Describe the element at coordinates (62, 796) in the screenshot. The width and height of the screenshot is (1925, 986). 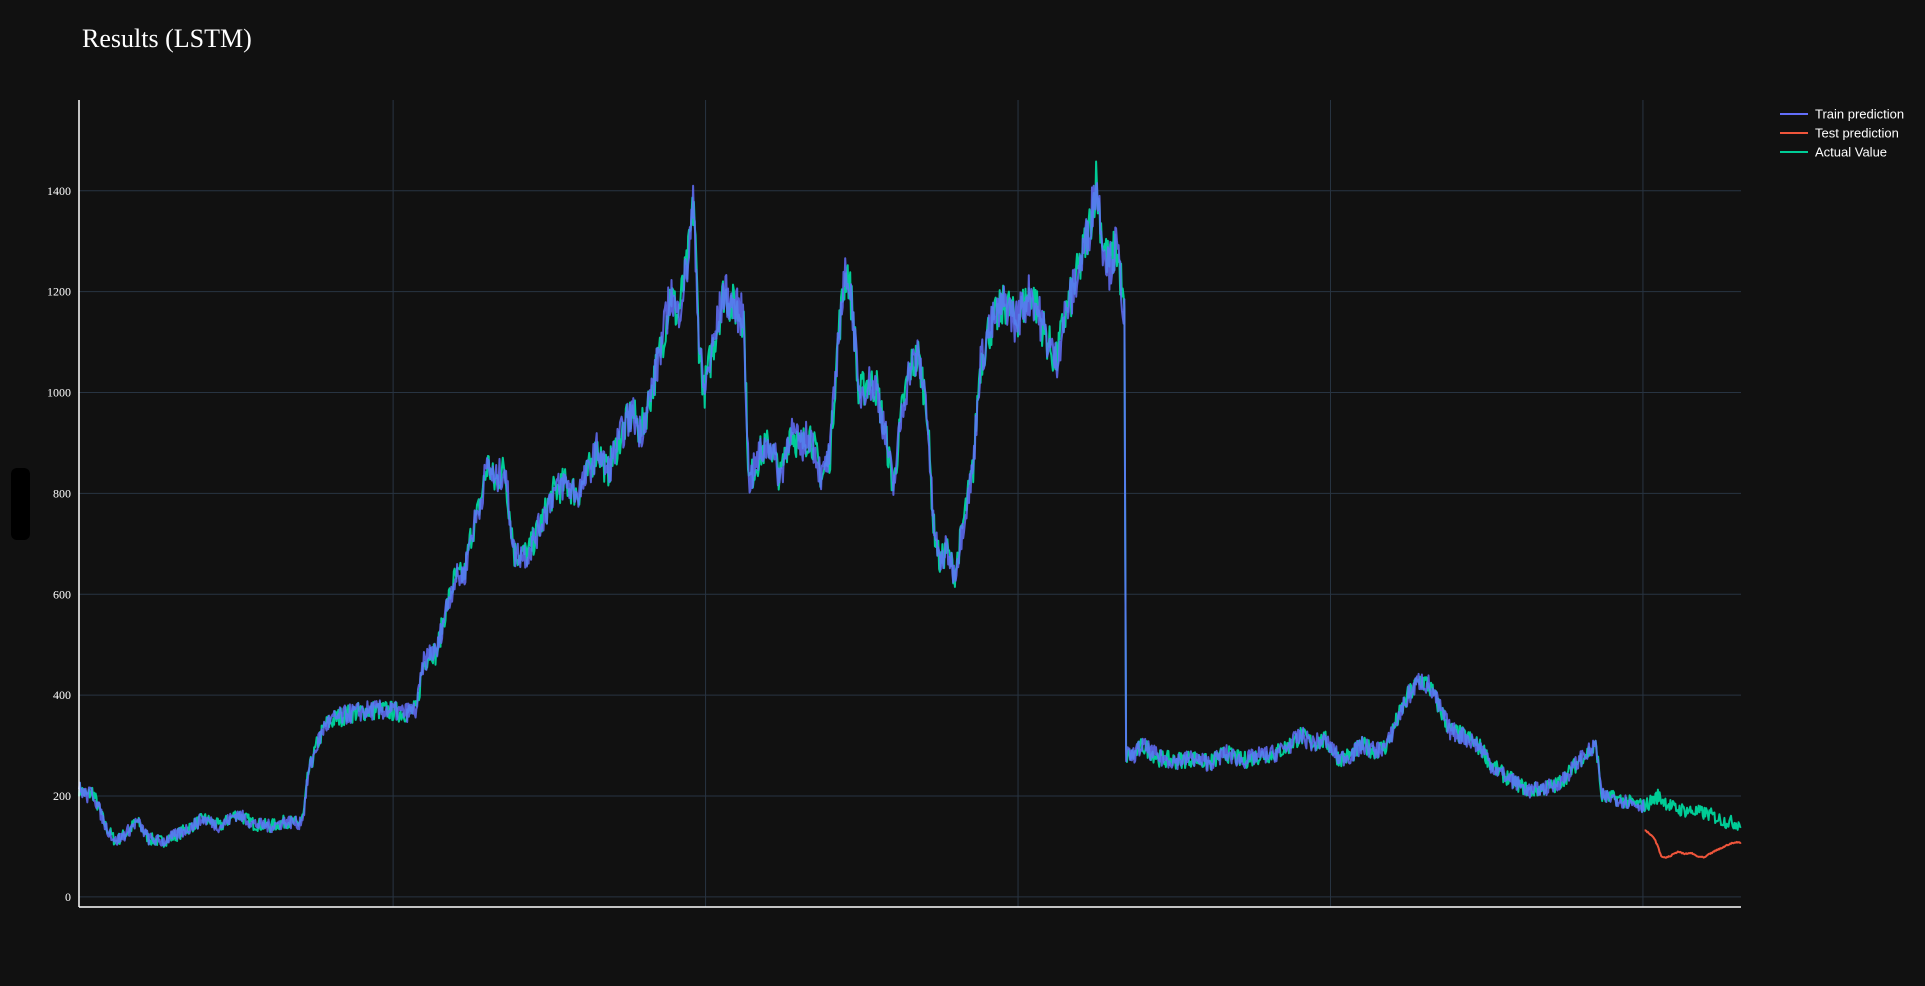
I see `y-tick-label: 200` at that location.